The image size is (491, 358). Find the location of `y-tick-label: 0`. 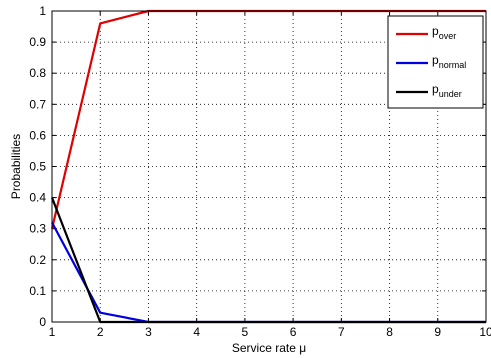

y-tick-label: 0 is located at coordinates (42, 322).